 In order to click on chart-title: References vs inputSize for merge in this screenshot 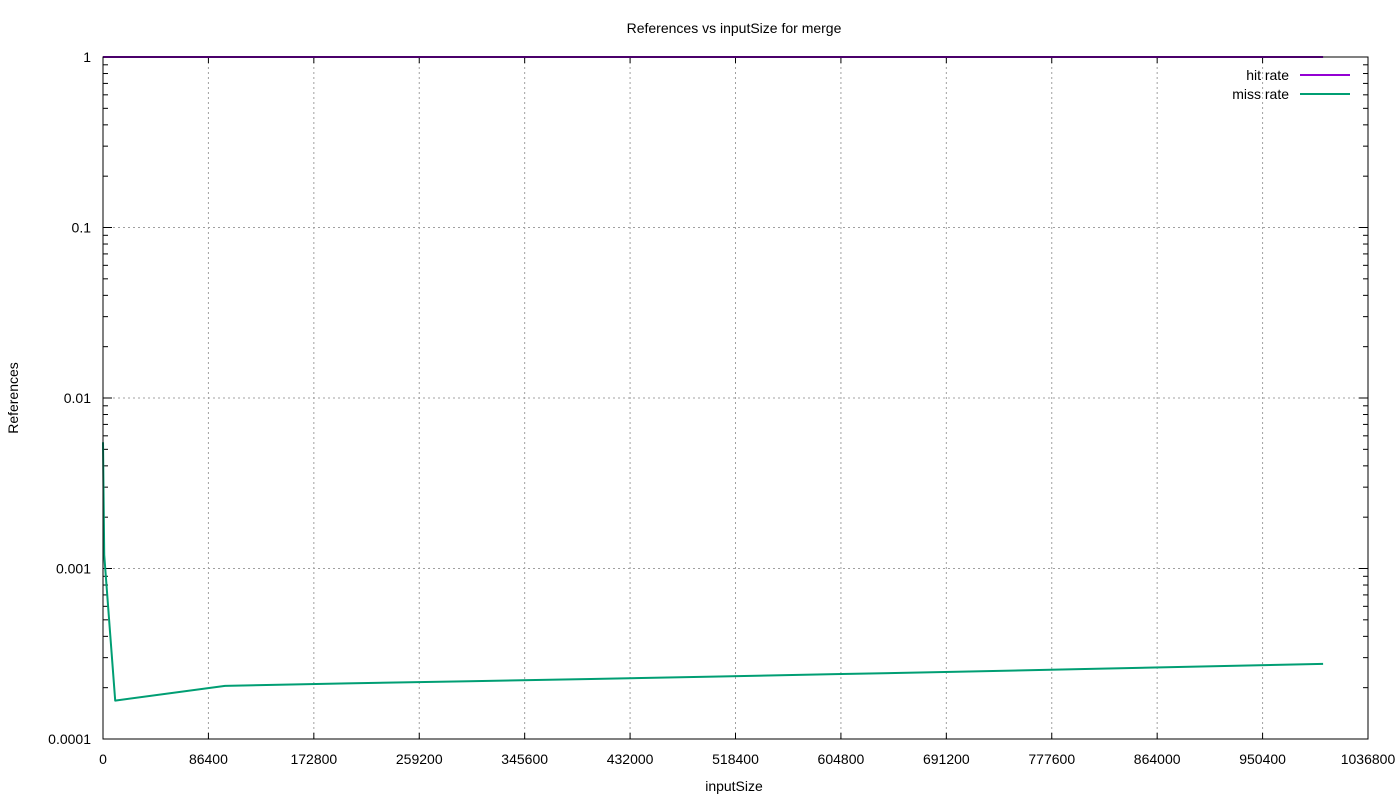, I will do `click(734, 28)`.